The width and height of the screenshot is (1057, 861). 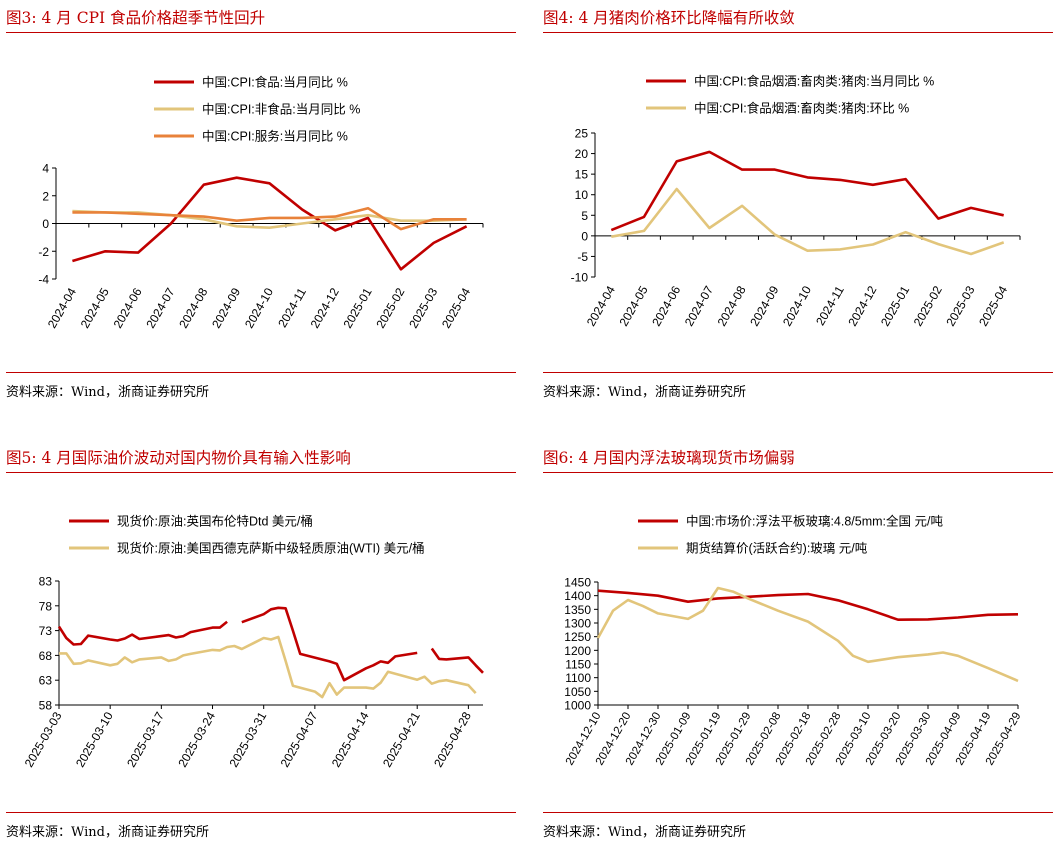 What do you see at coordinates (577, 637) in the screenshot?
I see `y-tick-label: 1250` at bounding box center [577, 637].